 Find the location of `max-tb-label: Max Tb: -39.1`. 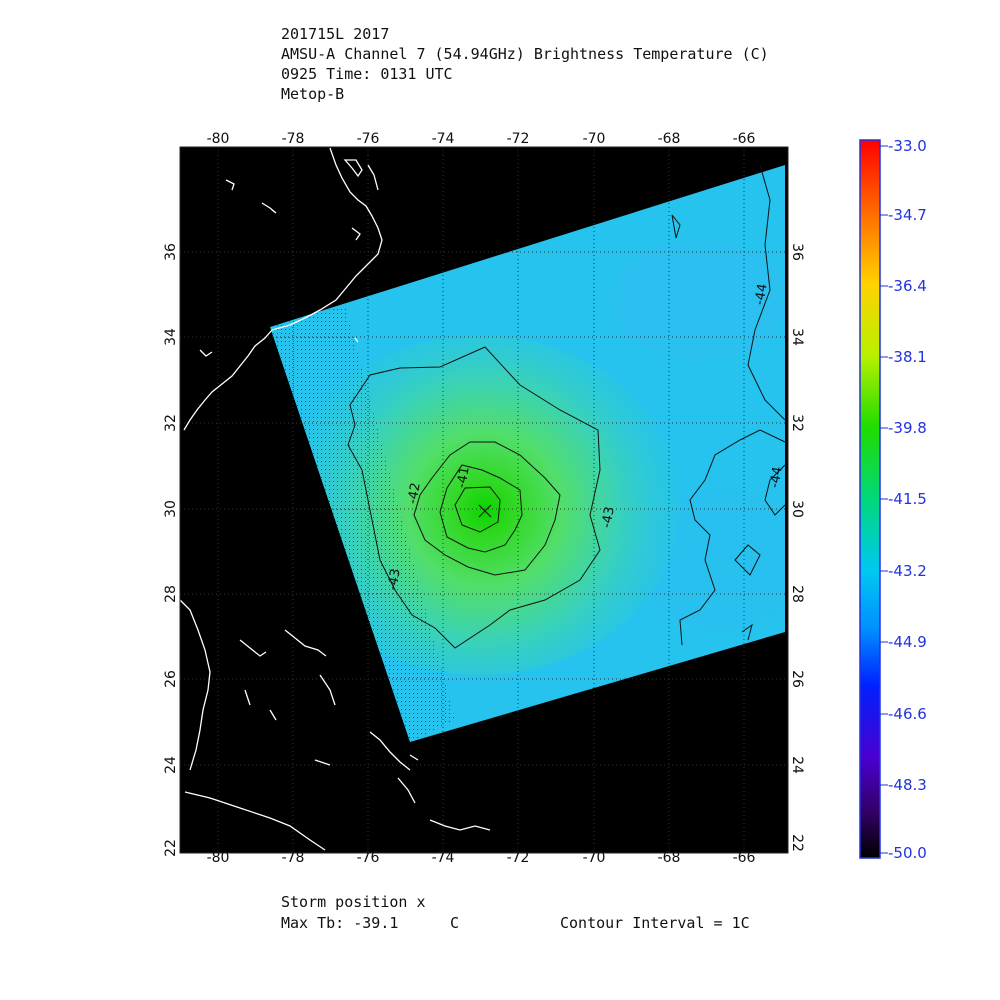

max-tb-label: Max Tb: -39.1 is located at coordinates (340, 923).